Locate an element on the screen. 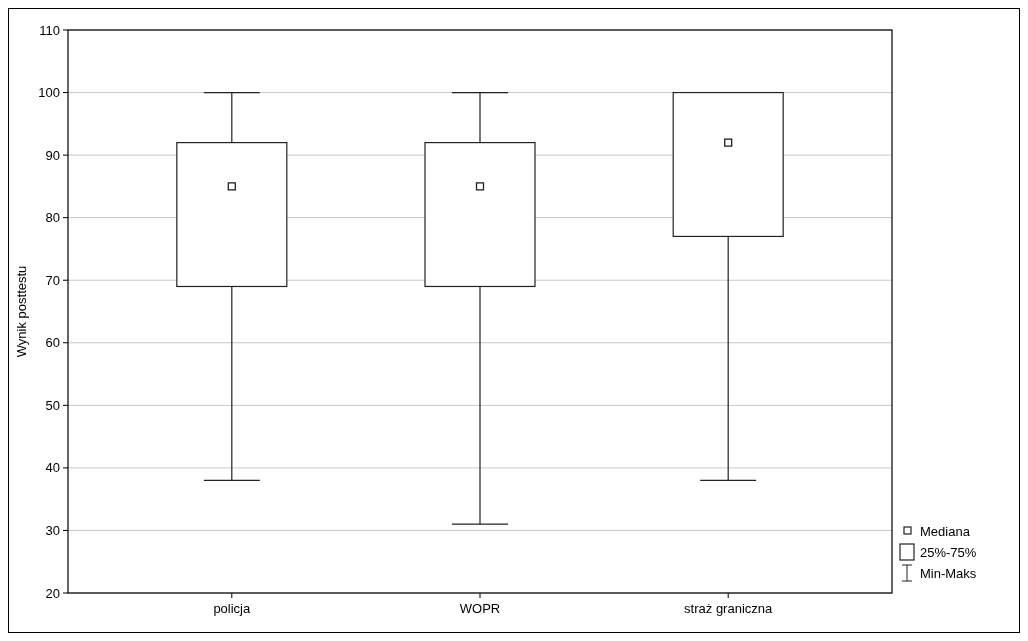 The height and width of the screenshot is (641, 1028). y-tick-label: 90 is located at coordinates (52, 155).